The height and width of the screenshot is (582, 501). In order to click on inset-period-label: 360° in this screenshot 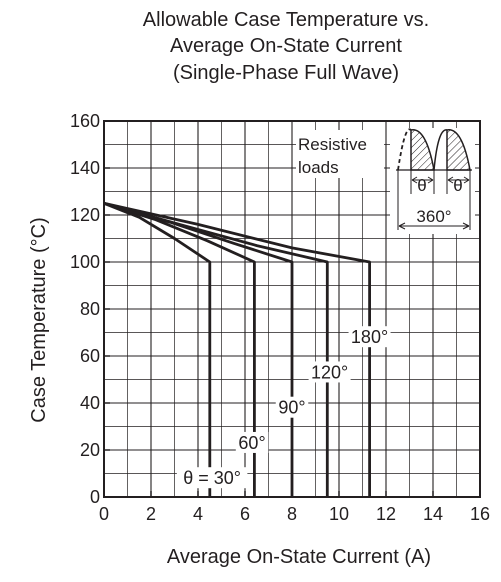, I will do `click(433, 216)`.